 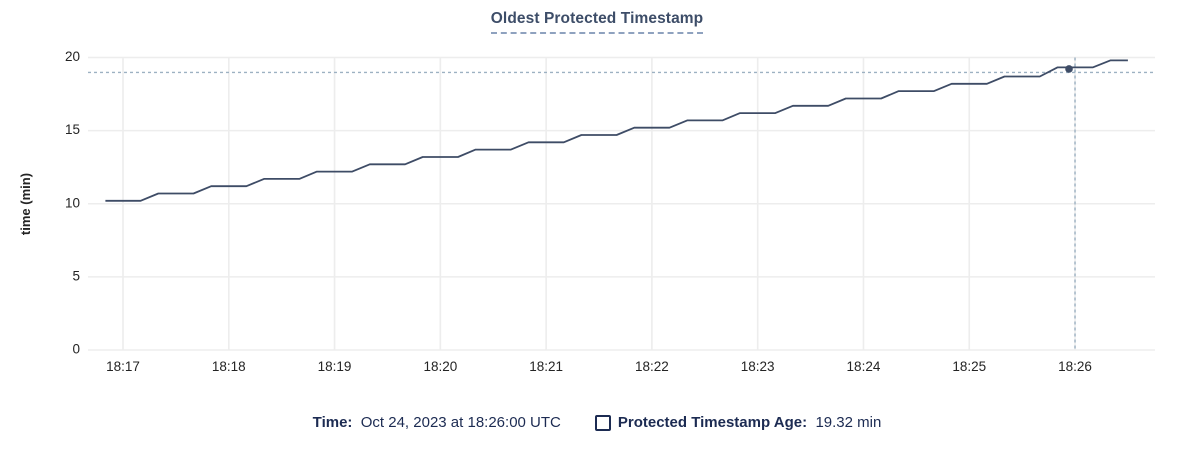 I want to click on time-label: Time:, so click(x=332, y=422).